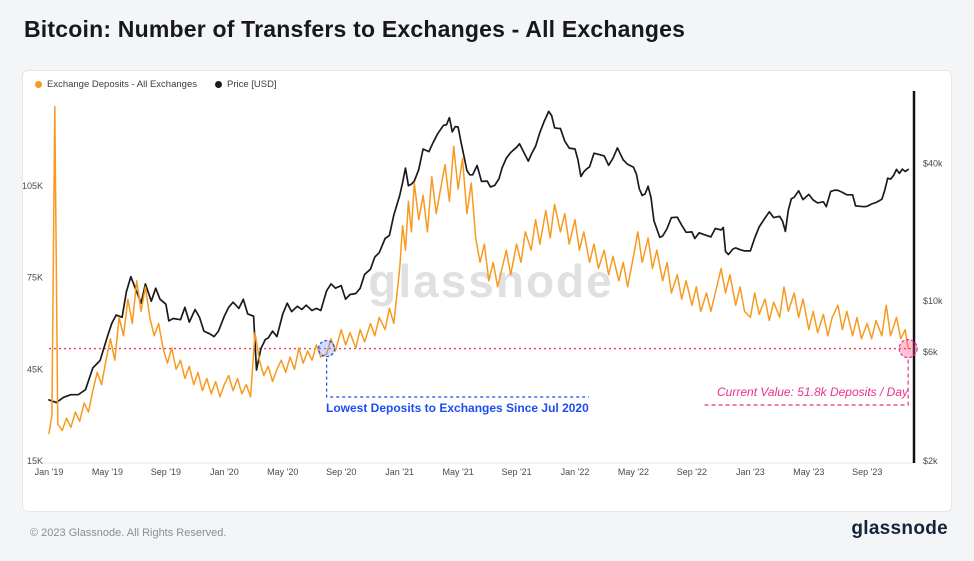 This screenshot has height=561, width=974. Describe the element at coordinates (107, 472) in the screenshot. I see `svg-text: May '19` at that location.